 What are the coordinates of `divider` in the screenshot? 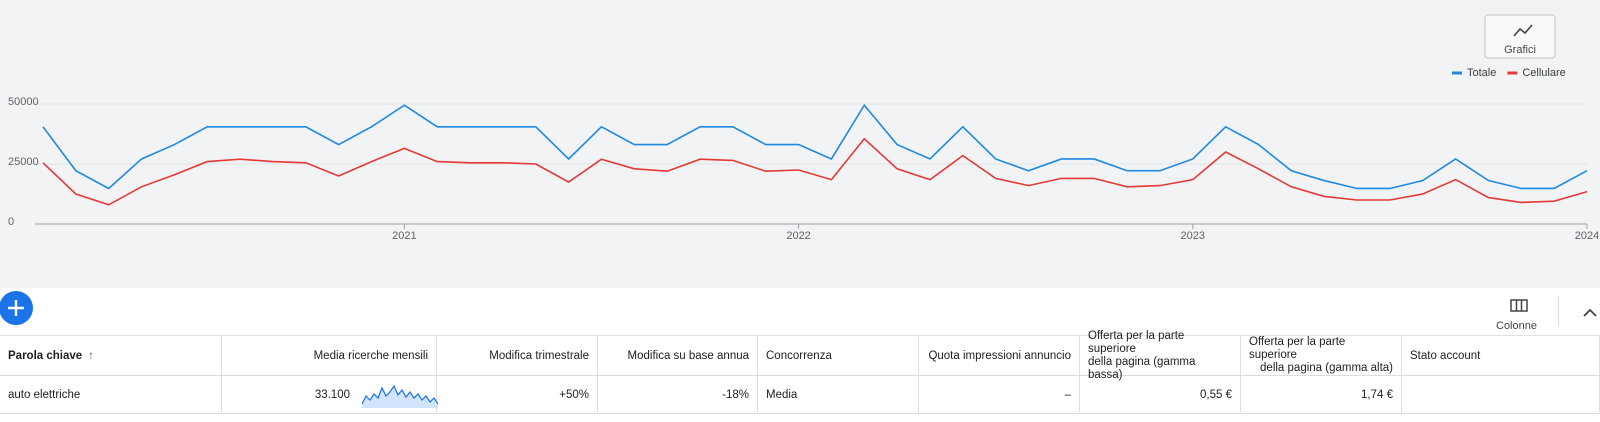 It's located at (1558, 311).